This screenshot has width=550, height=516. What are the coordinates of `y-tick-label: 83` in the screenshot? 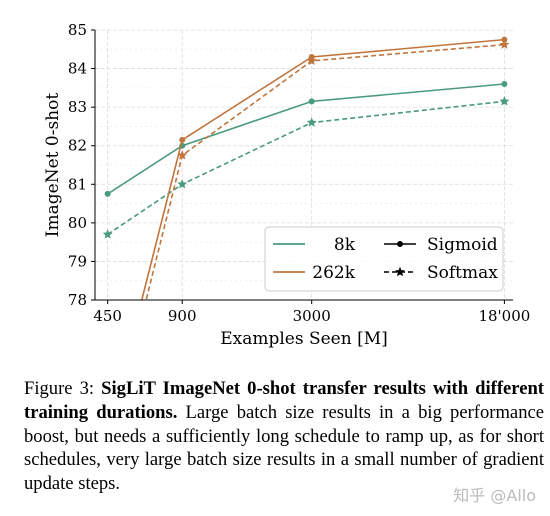 It's located at (77, 107).